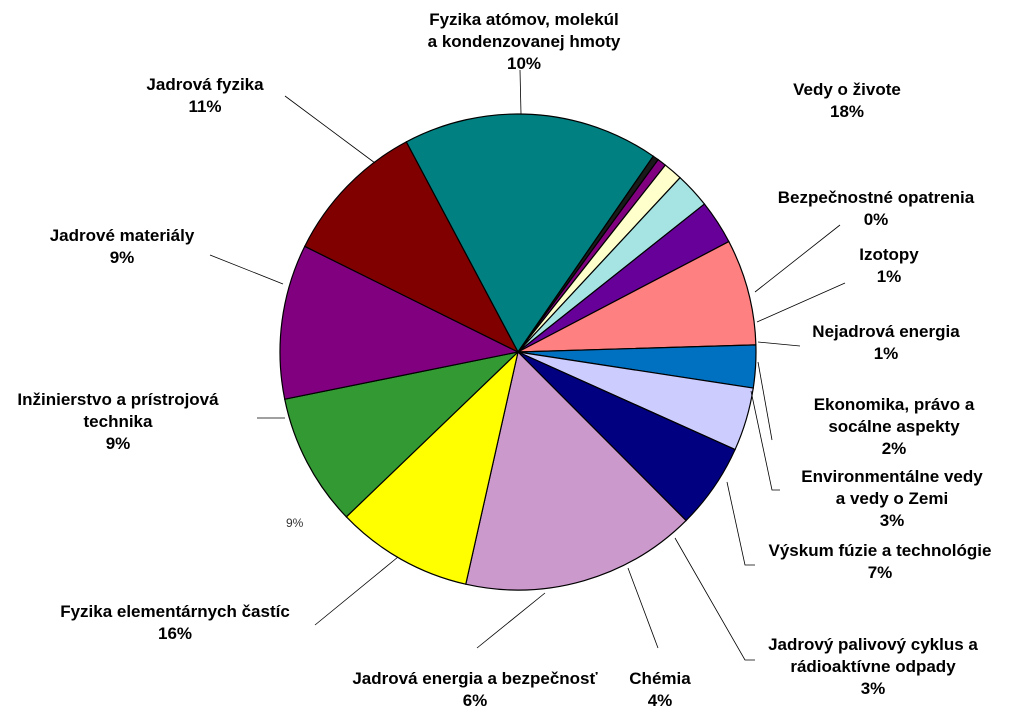 The image size is (1024, 719). What do you see at coordinates (295, 523) in the screenshot?
I see `stray-percent-label: 9%` at bounding box center [295, 523].